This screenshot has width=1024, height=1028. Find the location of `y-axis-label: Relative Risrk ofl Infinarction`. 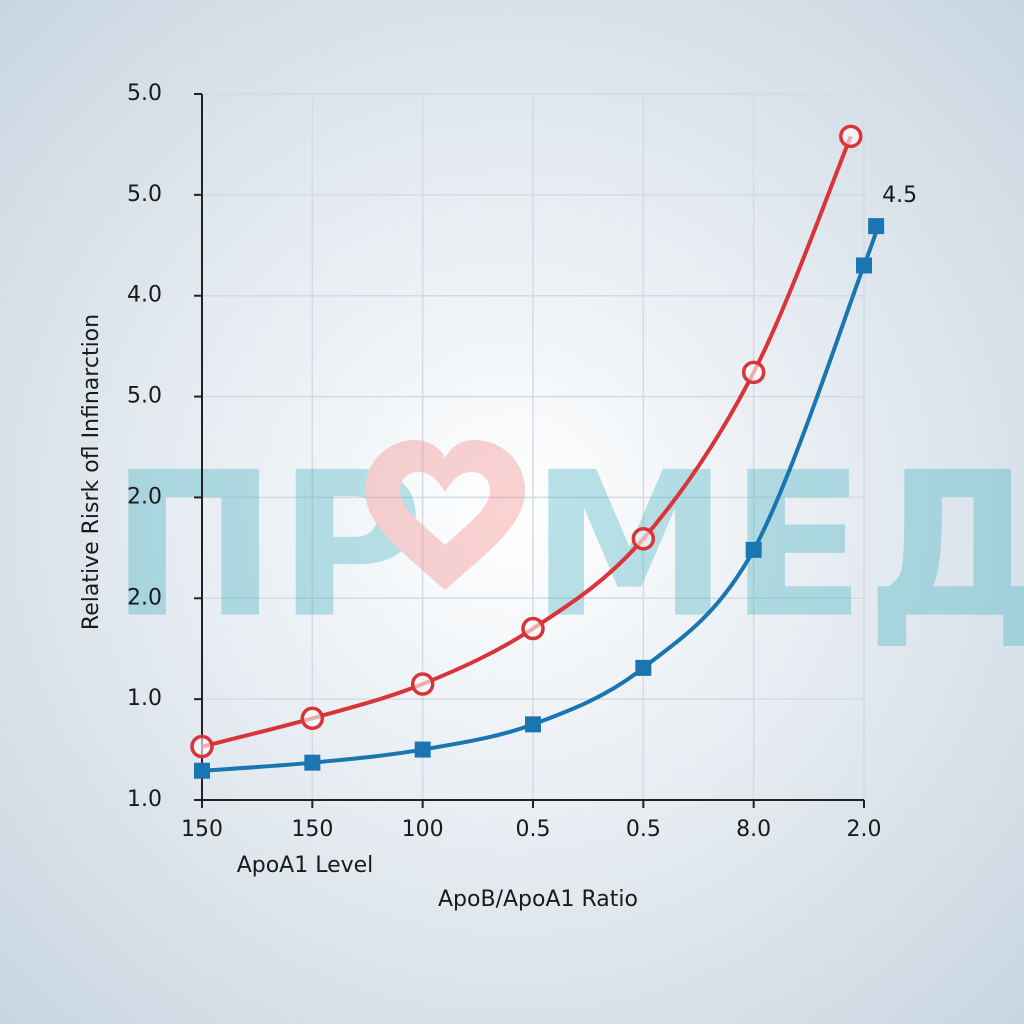

y-axis-label: Relative Risrk ofl Infinarction is located at coordinates (91, 472).